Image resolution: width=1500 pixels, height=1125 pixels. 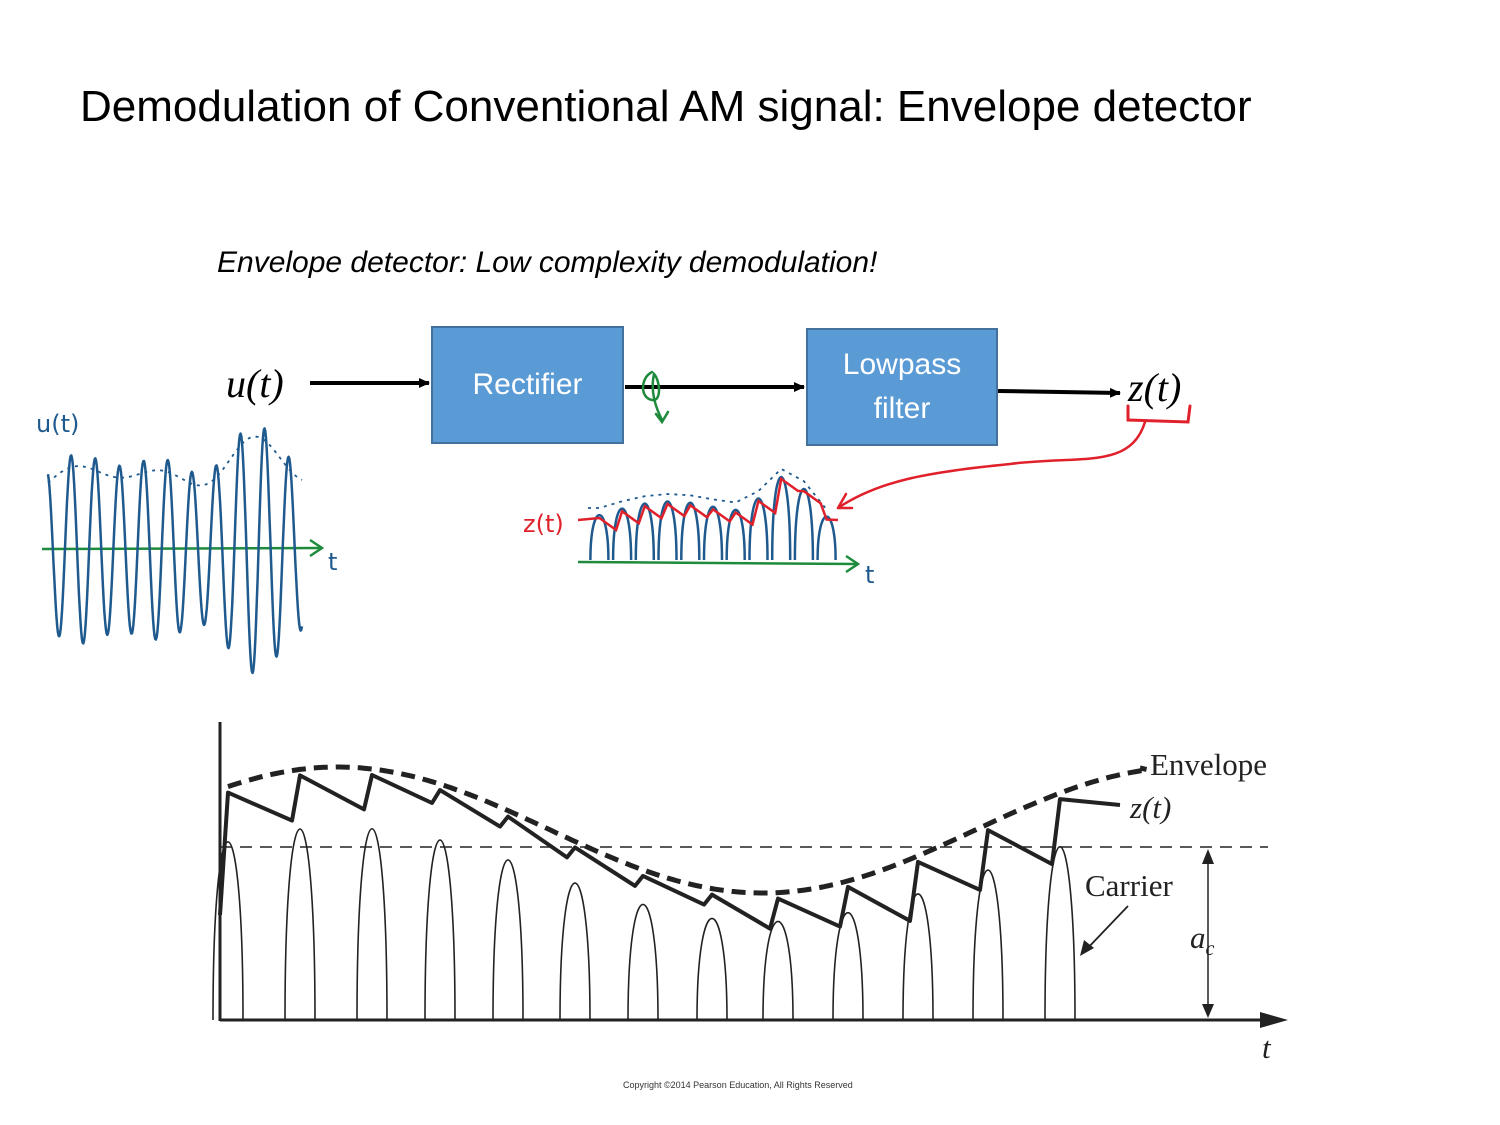 I want to click on input-signal-label: u(t), so click(x=255, y=383).